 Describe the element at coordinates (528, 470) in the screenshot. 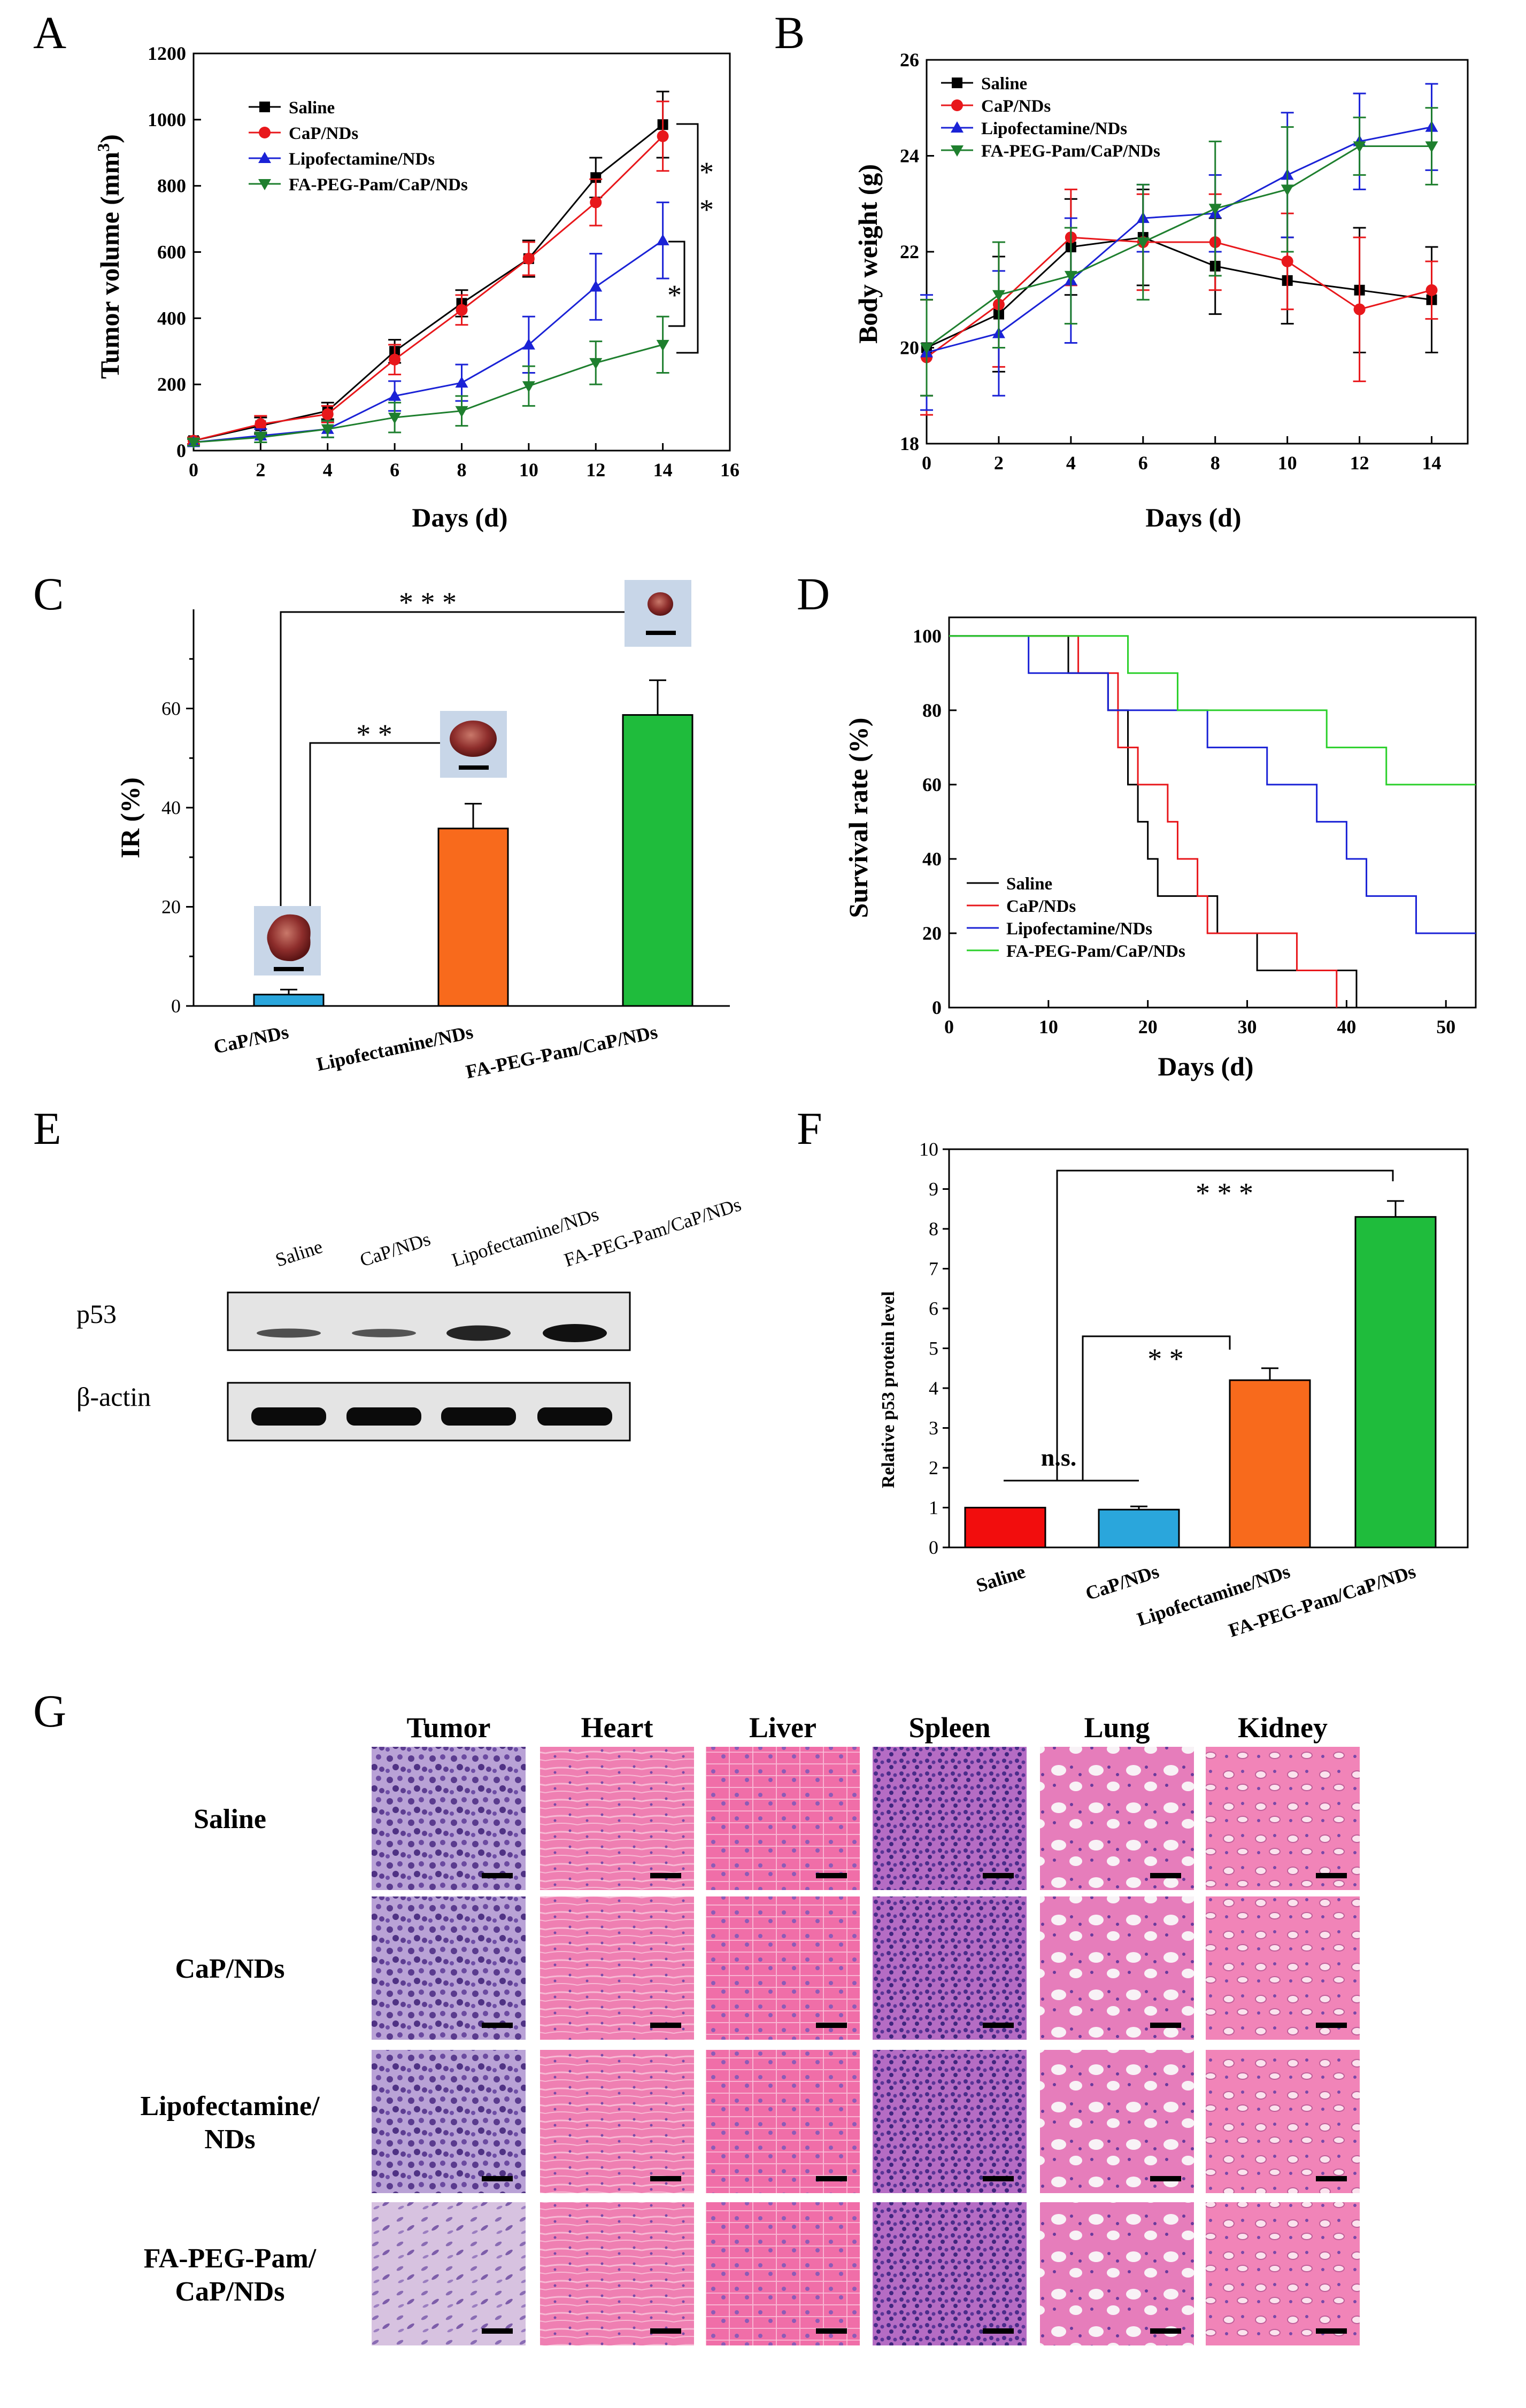

I see `chart-a-xtick-label: 10` at that location.